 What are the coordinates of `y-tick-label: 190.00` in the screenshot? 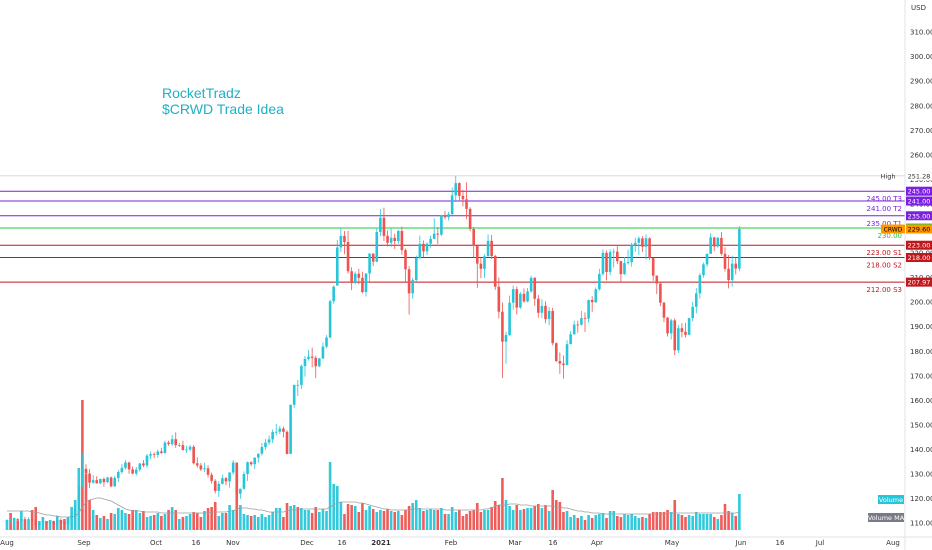 It's located at (921, 327).